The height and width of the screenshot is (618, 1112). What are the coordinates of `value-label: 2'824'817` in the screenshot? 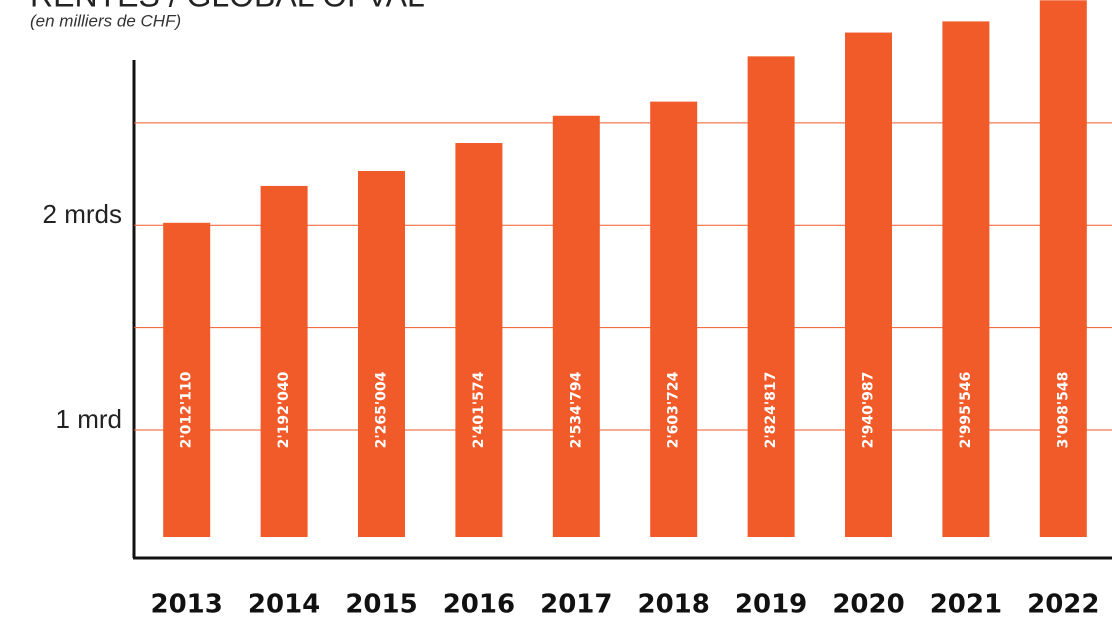 It's located at (771, 410).